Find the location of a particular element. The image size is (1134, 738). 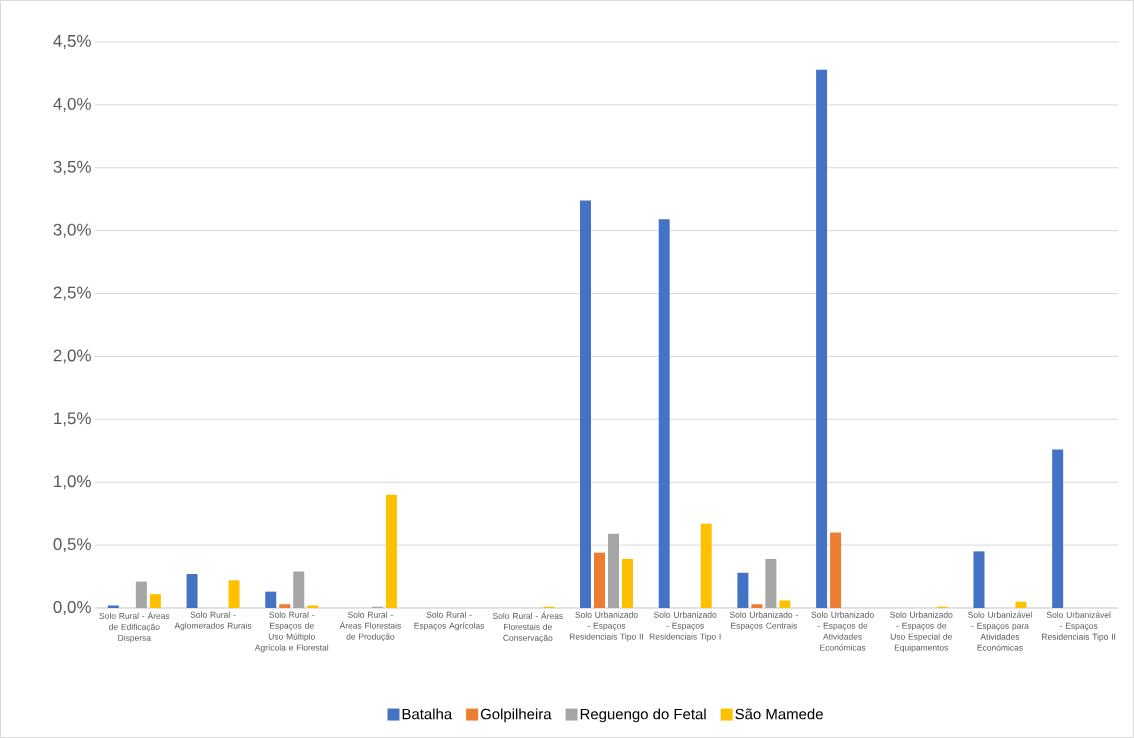

x-tick-label: Solo Rural - Áreas Florestais de Produção is located at coordinates (370, 626).